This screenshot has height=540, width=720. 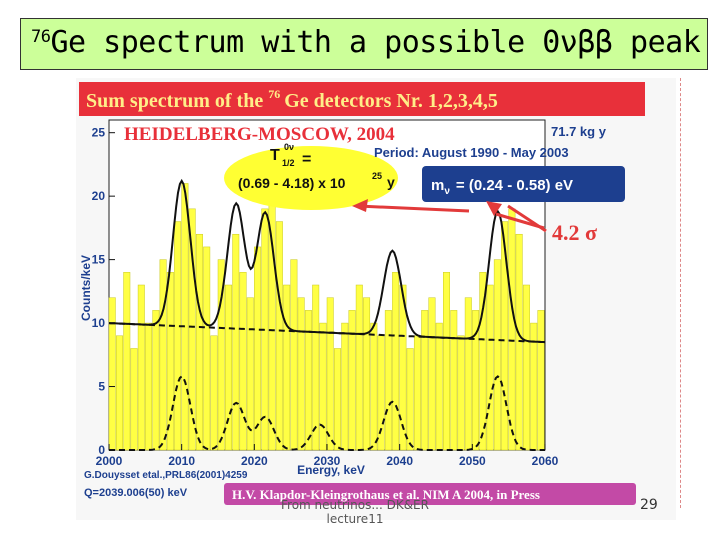 What do you see at coordinates (331, 470) in the screenshot?
I see `x-axis-label: Energy, keV` at bounding box center [331, 470].